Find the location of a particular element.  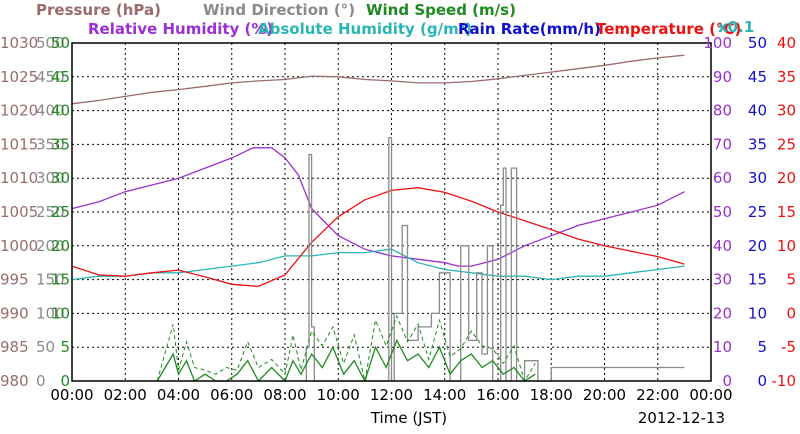

tick-label-wind-direction: 300 is located at coordinates (50, 178).